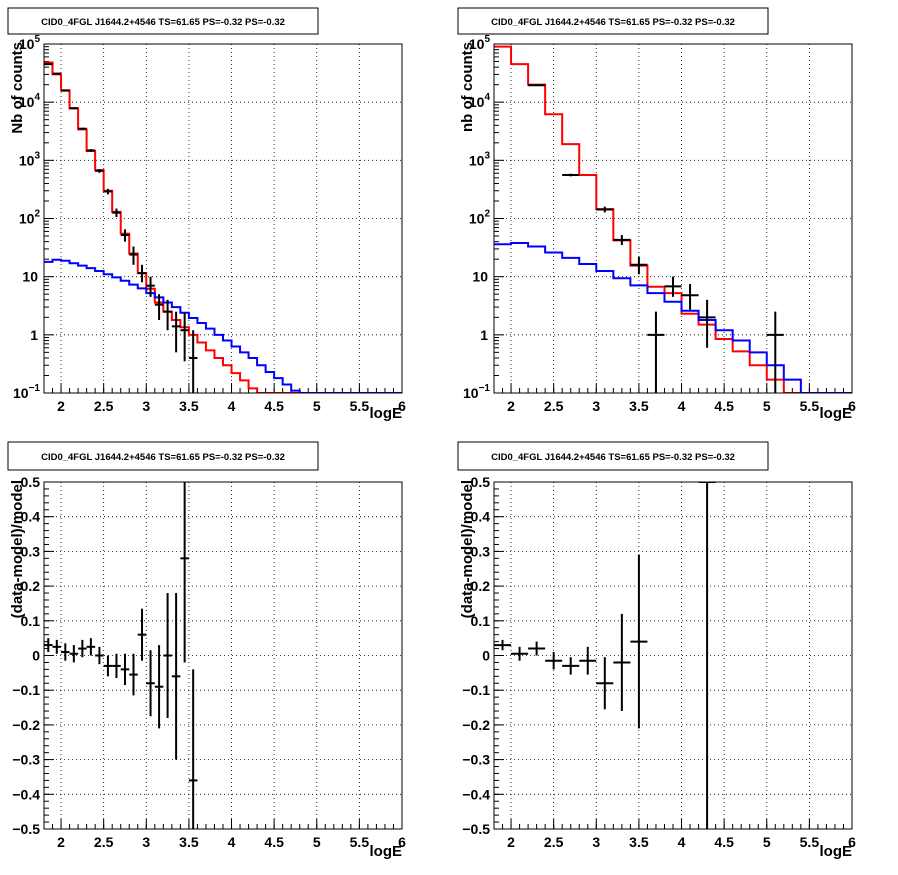 This screenshot has width=898, height=875. I want to click on y-tick-label: 0.5, so click(31, 482).